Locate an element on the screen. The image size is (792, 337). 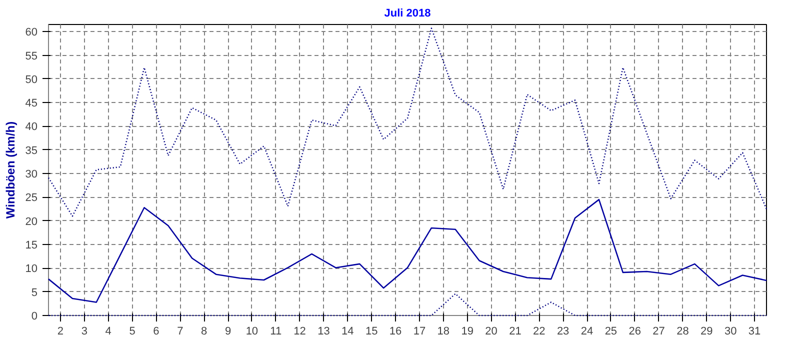
y-tick-label: 55 is located at coordinates (31, 56).